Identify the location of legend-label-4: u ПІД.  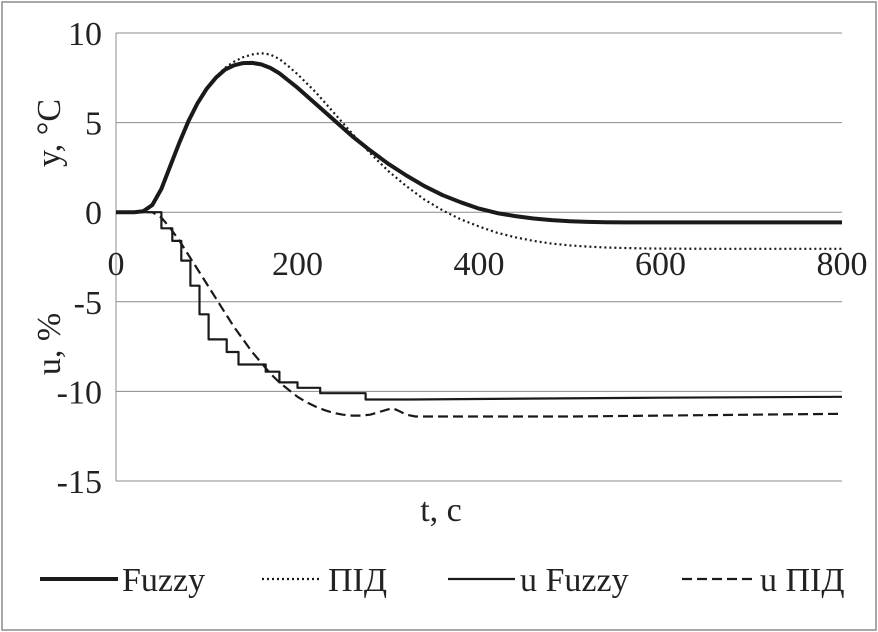
(802, 580).